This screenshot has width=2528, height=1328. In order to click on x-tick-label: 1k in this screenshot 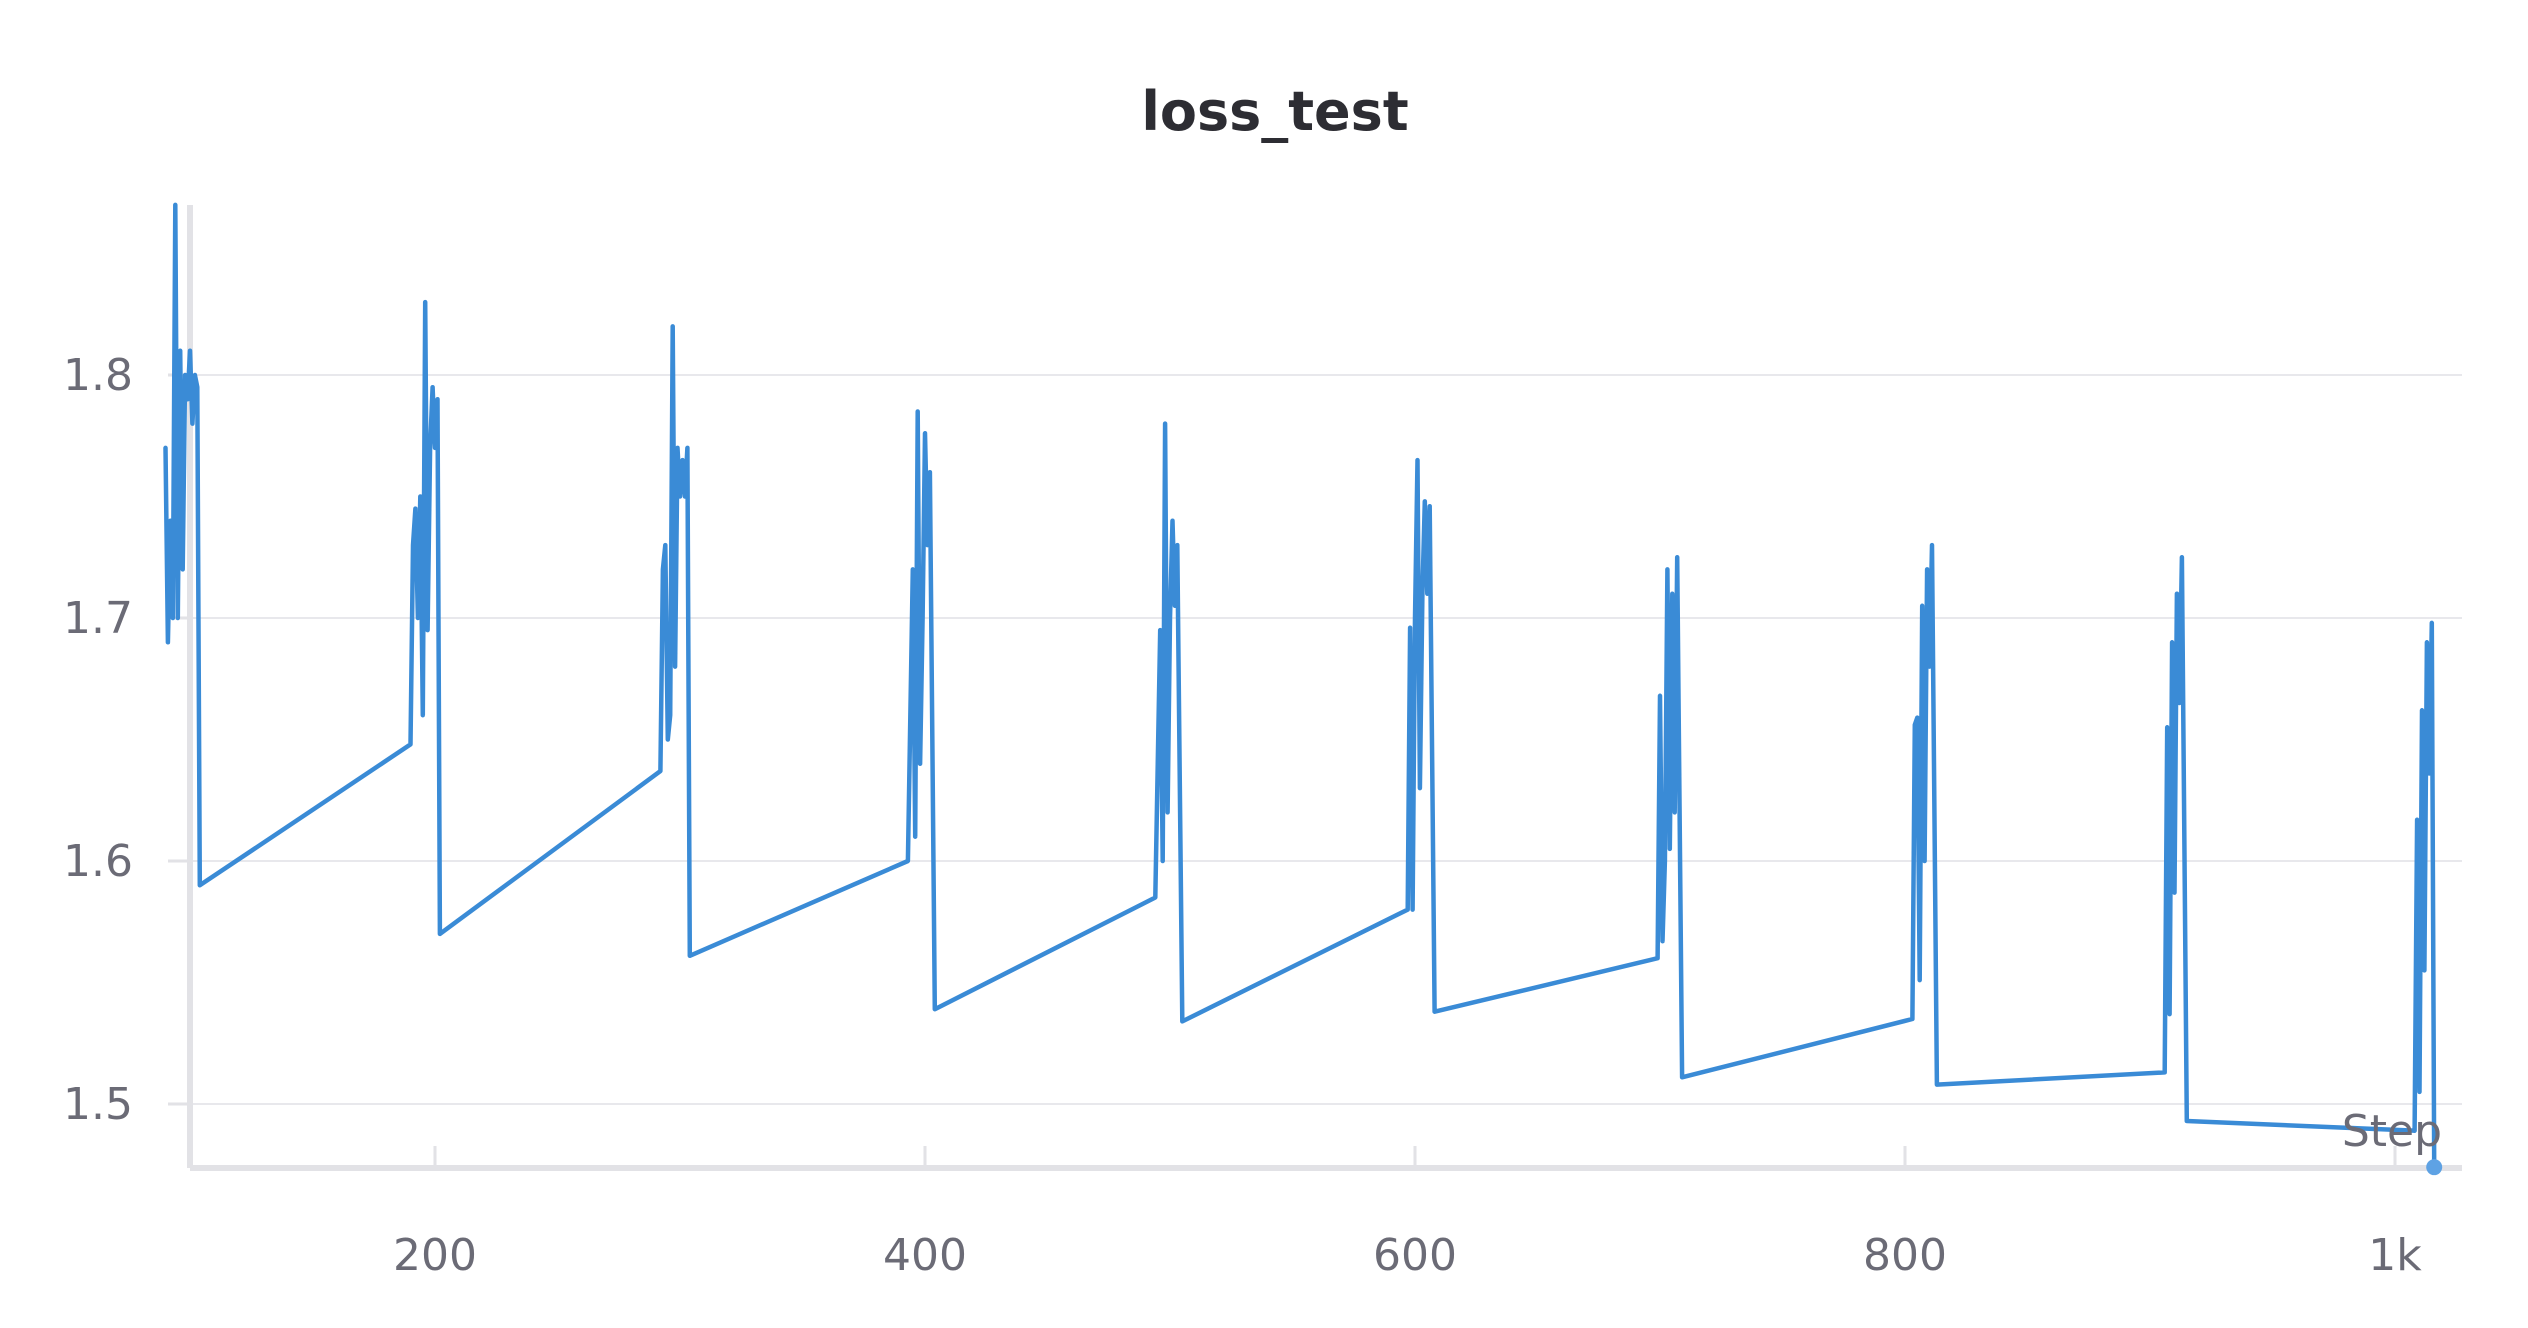, I will do `click(2395, 1255)`.